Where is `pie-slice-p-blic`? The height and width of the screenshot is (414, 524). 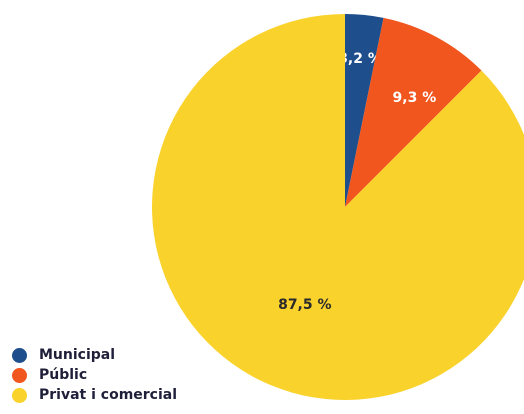 pie-slice-p-blic is located at coordinates (413, 112).